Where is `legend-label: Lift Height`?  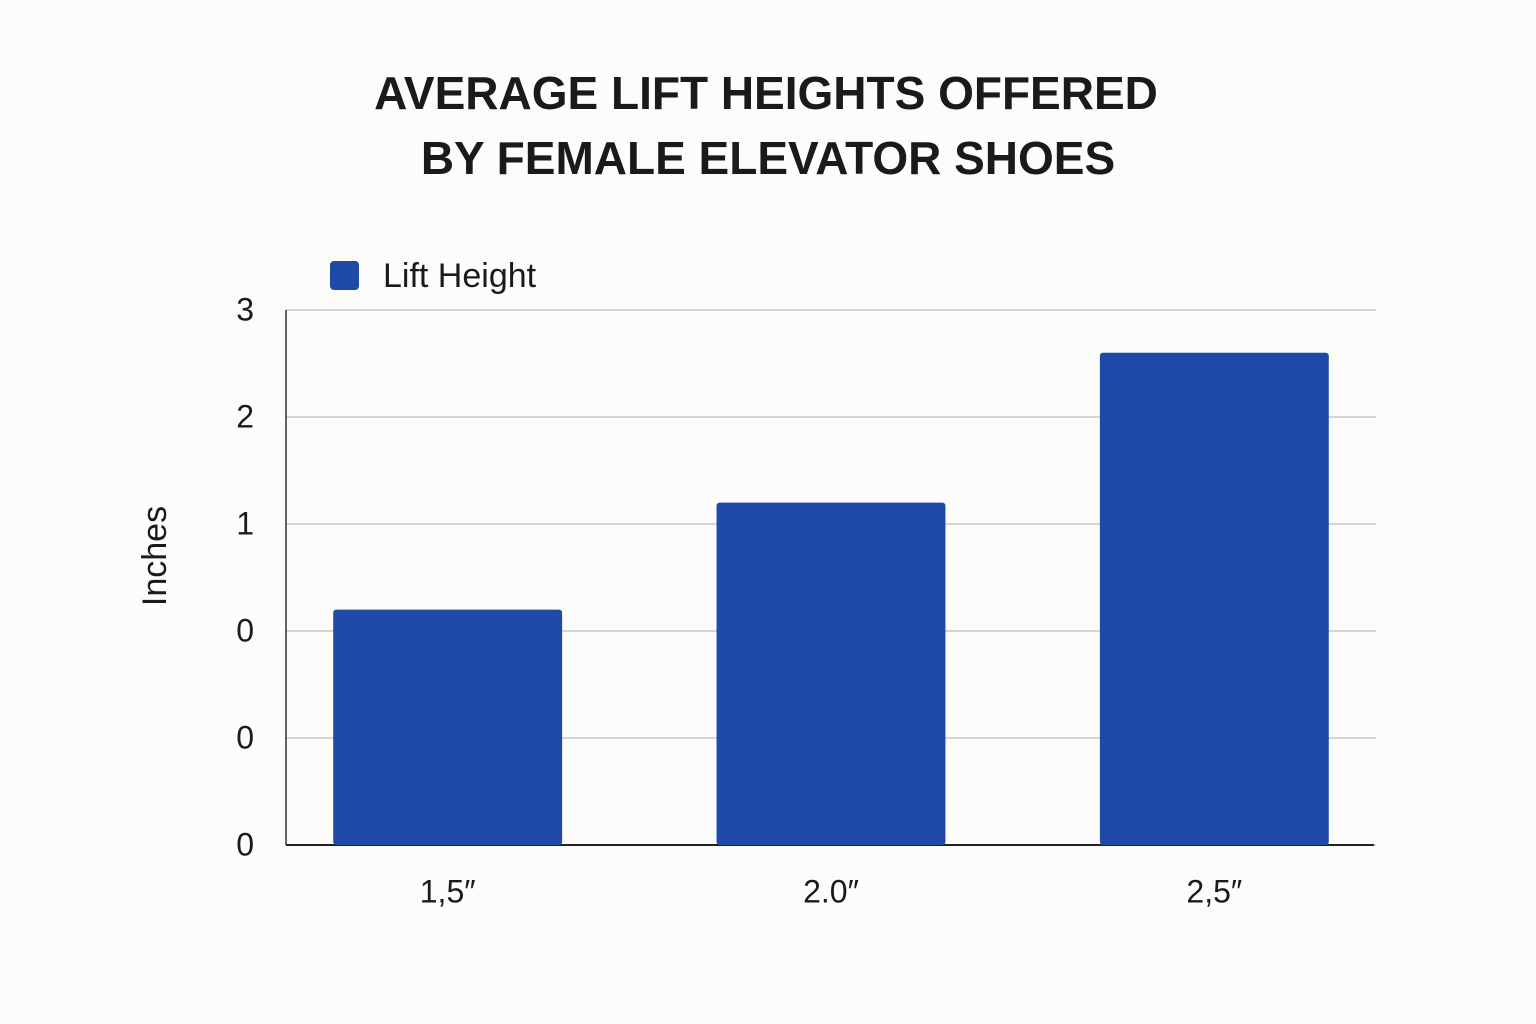 legend-label: Lift Height is located at coordinates (460, 276).